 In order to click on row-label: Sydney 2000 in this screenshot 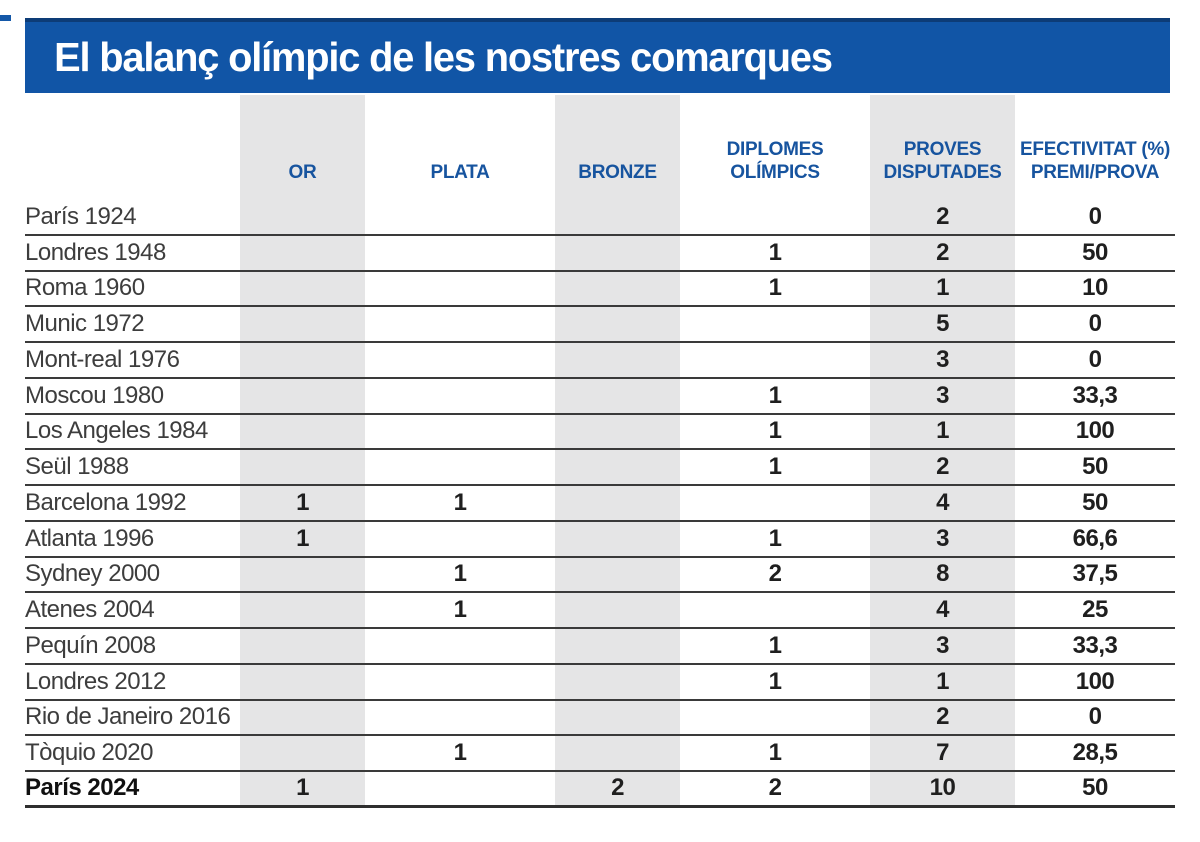, I will do `click(92, 574)`.